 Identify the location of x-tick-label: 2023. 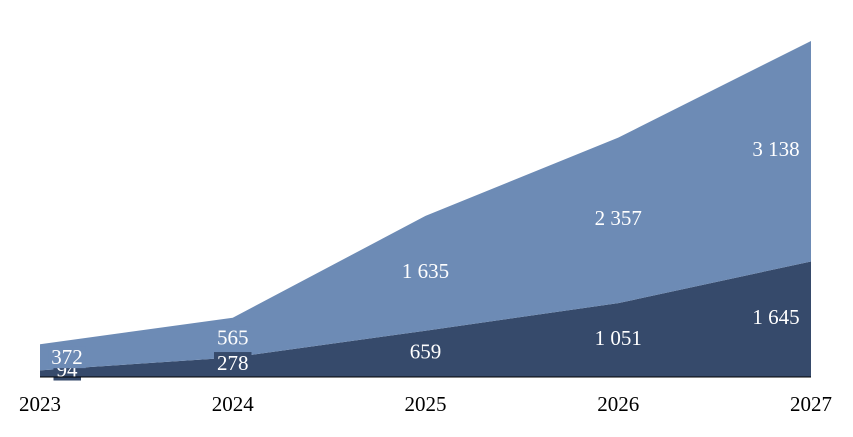
(40, 404).